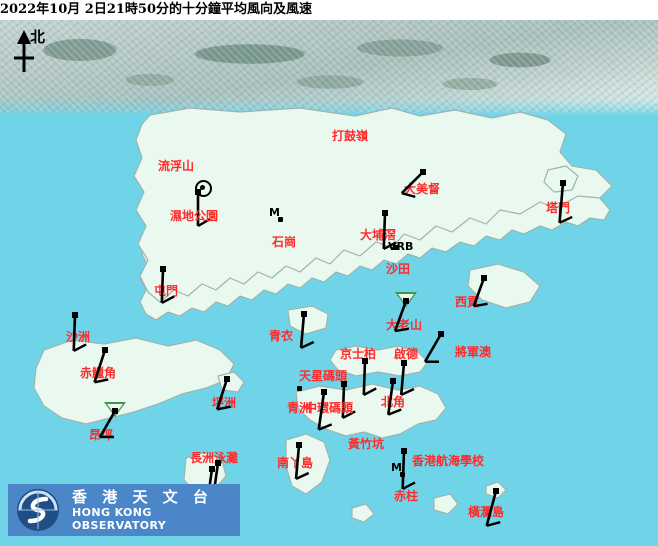 The height and width of the screenshot is (546, 658). What do you see at coordinates (166, 291) in the screenshot?
I see `station-label: 屯門` at bounding box center [166, 291].